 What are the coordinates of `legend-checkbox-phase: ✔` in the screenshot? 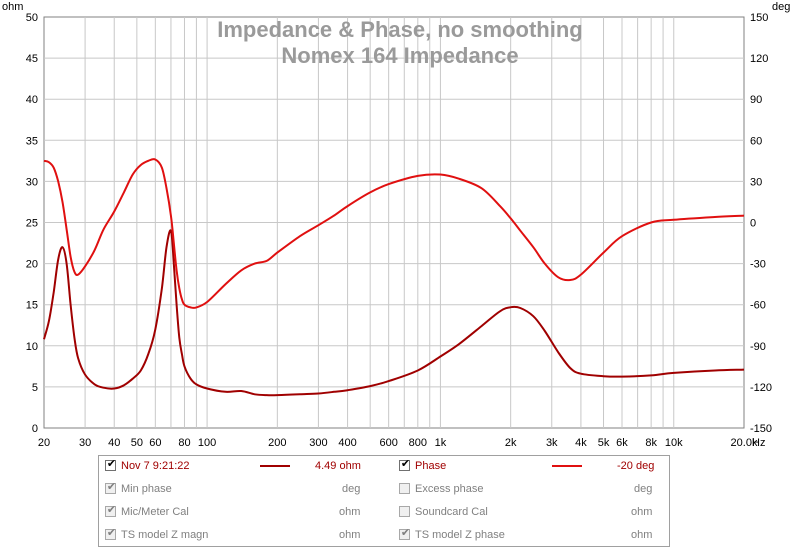 It's located at (405, 464).